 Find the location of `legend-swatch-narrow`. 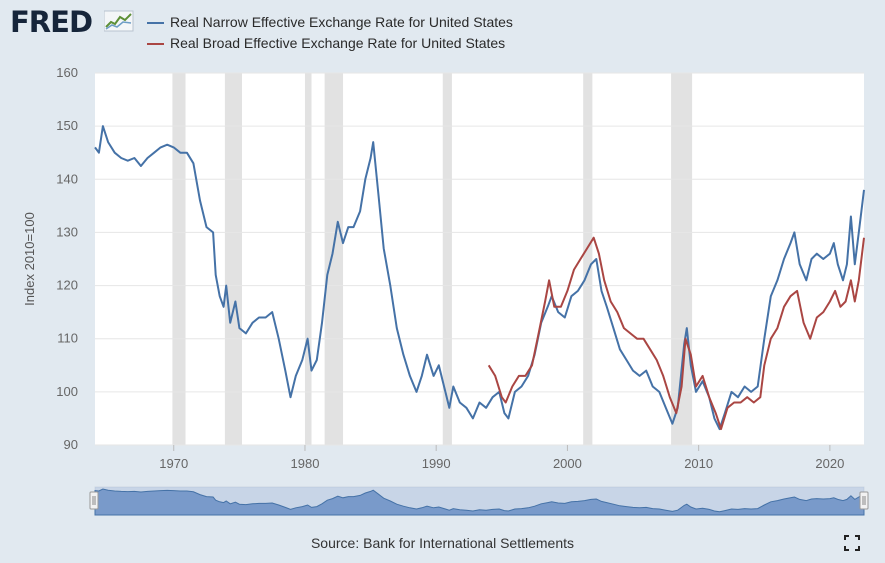

legend-swatch-narrow is located at coordinates (155, 23).